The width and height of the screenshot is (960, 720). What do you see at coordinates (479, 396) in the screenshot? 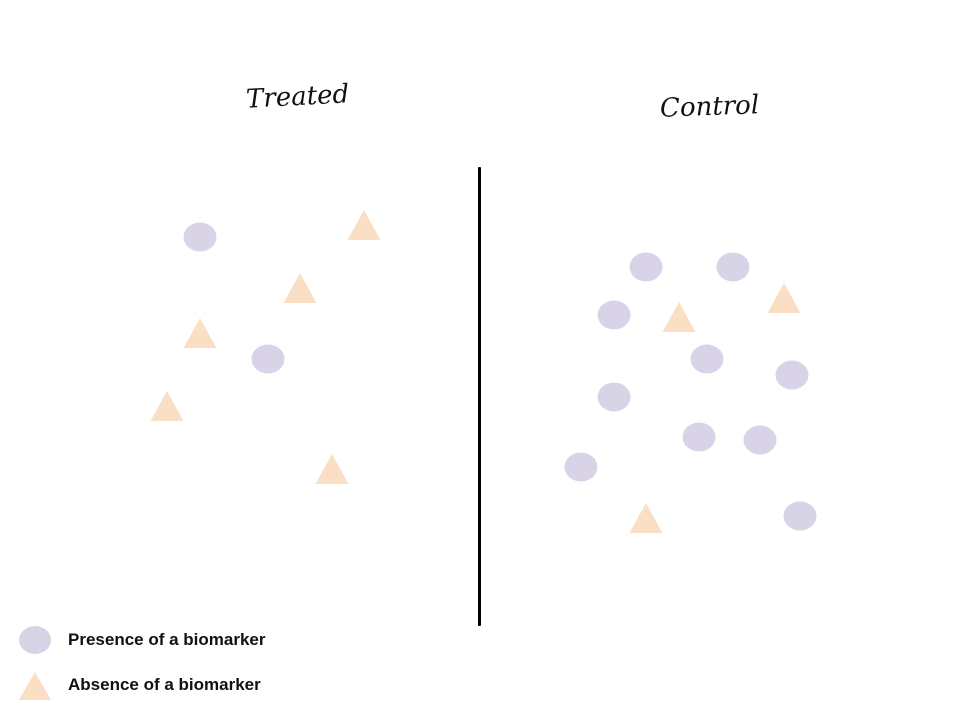
I see `panel-divider` at bounding box center [479, 396].